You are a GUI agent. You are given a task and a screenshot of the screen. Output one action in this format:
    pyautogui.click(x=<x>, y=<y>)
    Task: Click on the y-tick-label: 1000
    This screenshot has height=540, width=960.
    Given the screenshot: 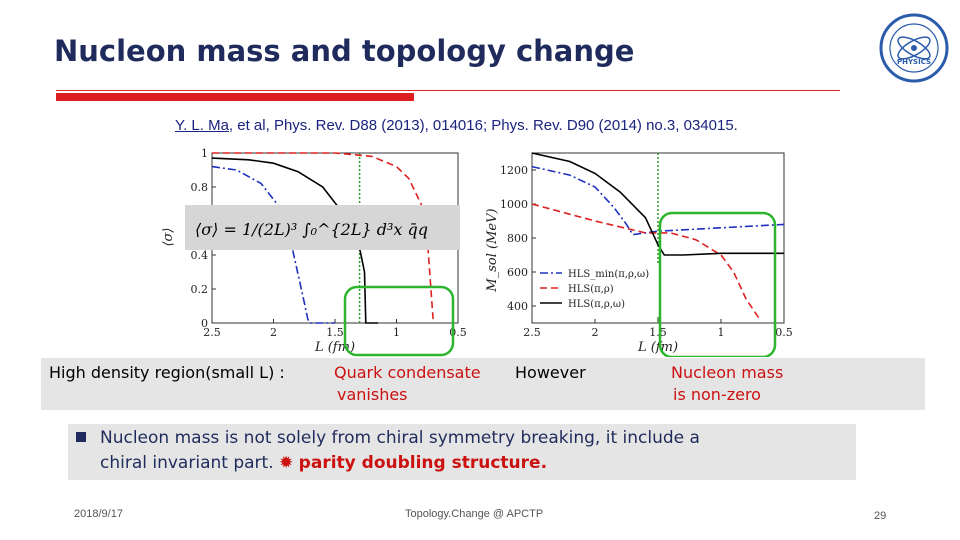 What is the action you would take?
    pyautogui.click(x=514, y=204)
    